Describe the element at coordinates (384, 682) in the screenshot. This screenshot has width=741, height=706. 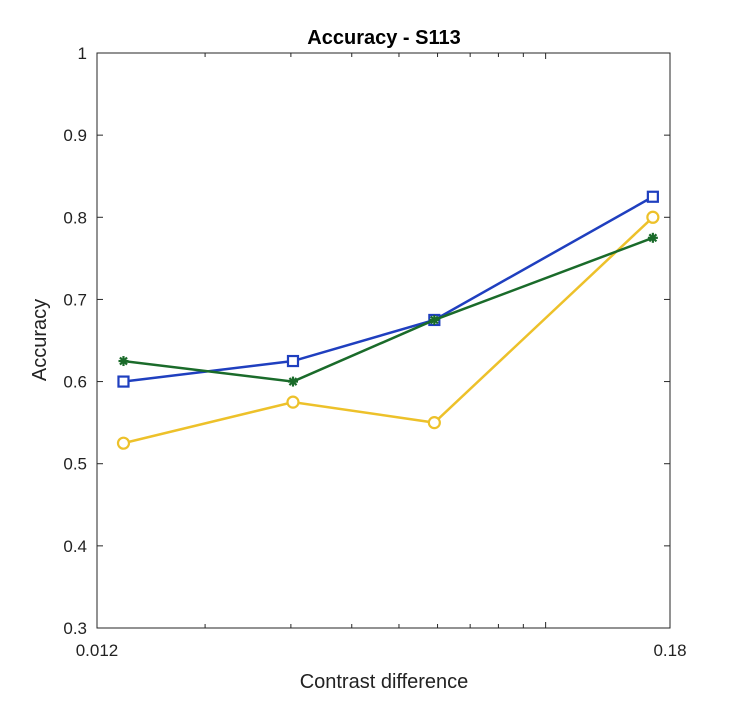
I see `x-axis-label: Contrast difference` at that location.